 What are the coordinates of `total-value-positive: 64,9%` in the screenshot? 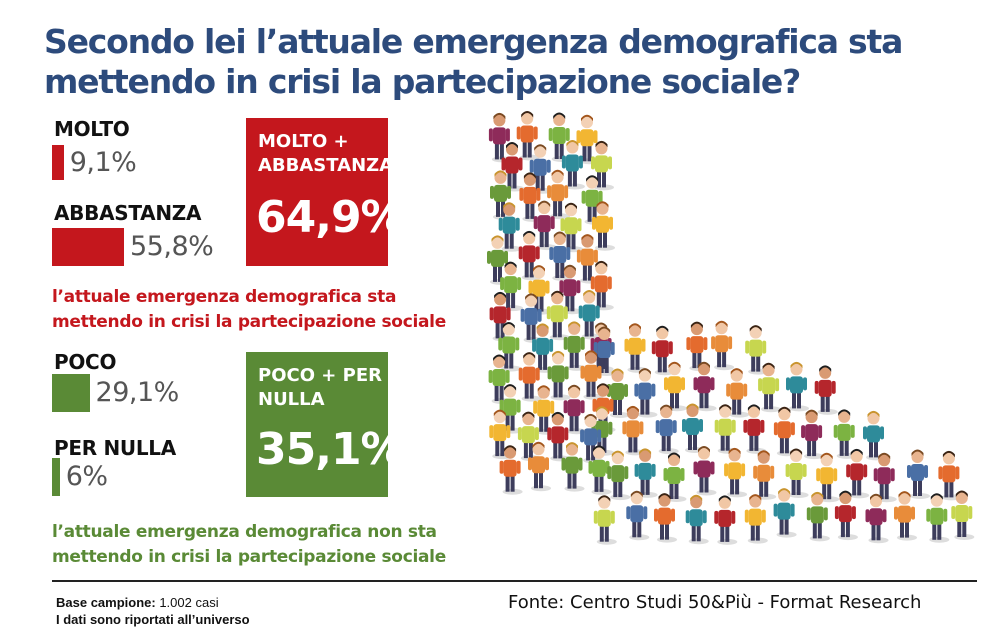 It's located at (330, 217).